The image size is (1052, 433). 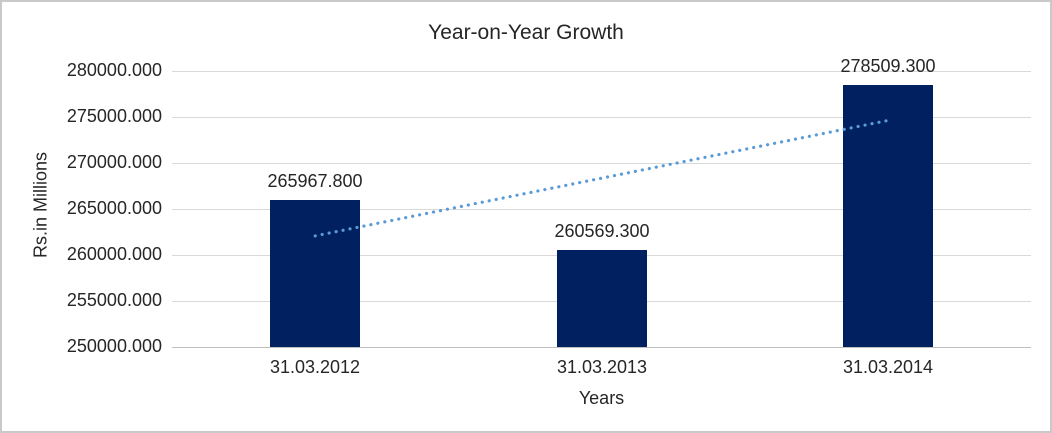 I want to click on x-axis-title: Years, so click(x=601, y=398).